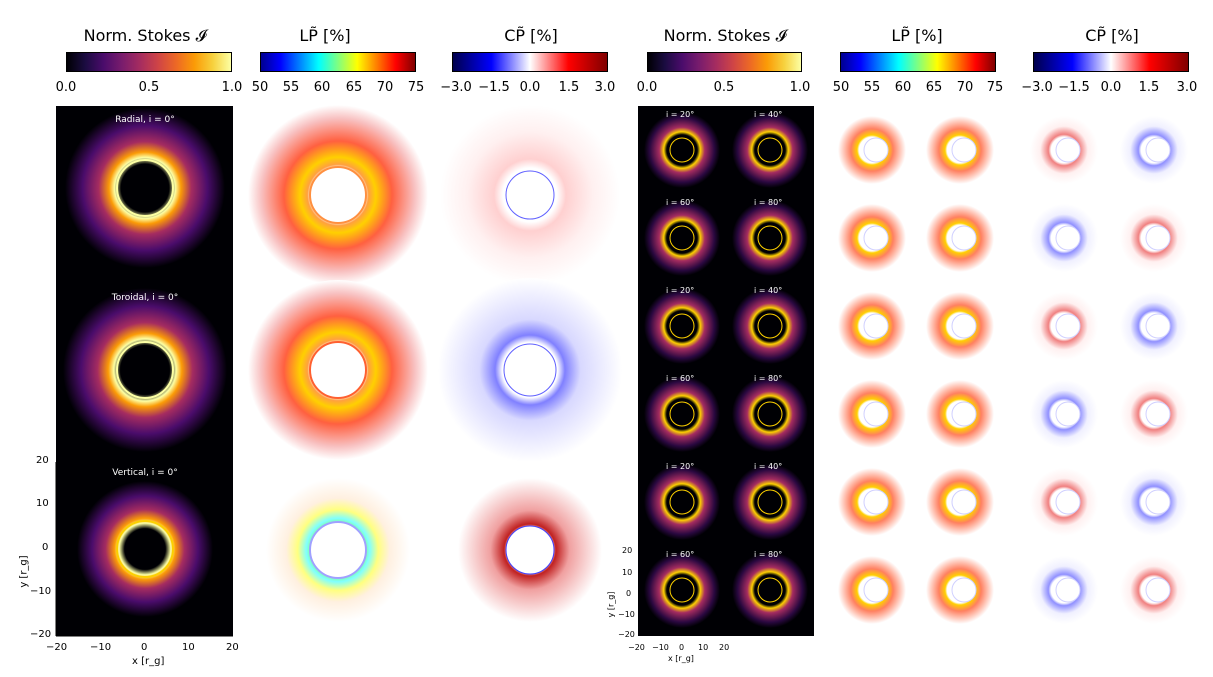 Image resolution: width=1213 pixels, height=677 pixels. Describe the element at coordinates (232, 87) in the screenshot. I see `colorbar-tick: 1.0` at that location.